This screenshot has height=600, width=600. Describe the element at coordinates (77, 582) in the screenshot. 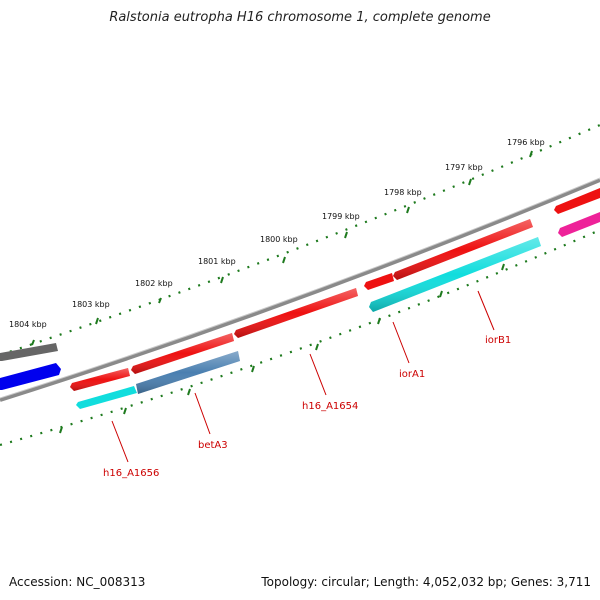

I see `accession-text: Accession: NC_008313` at that location.